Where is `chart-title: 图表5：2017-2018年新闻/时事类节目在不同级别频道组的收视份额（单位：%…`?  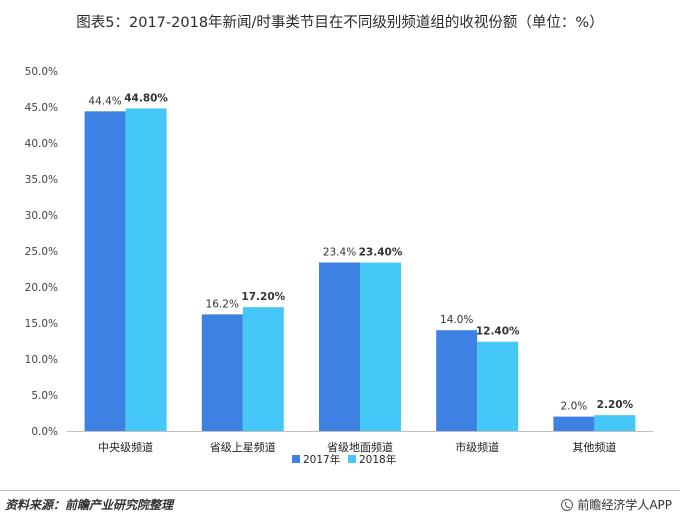 chart-title: 图表5：2017-2018年新闻/时事类节目在不同级别频道组的收视份额（单位：%… is located at coordinates (340, 23).